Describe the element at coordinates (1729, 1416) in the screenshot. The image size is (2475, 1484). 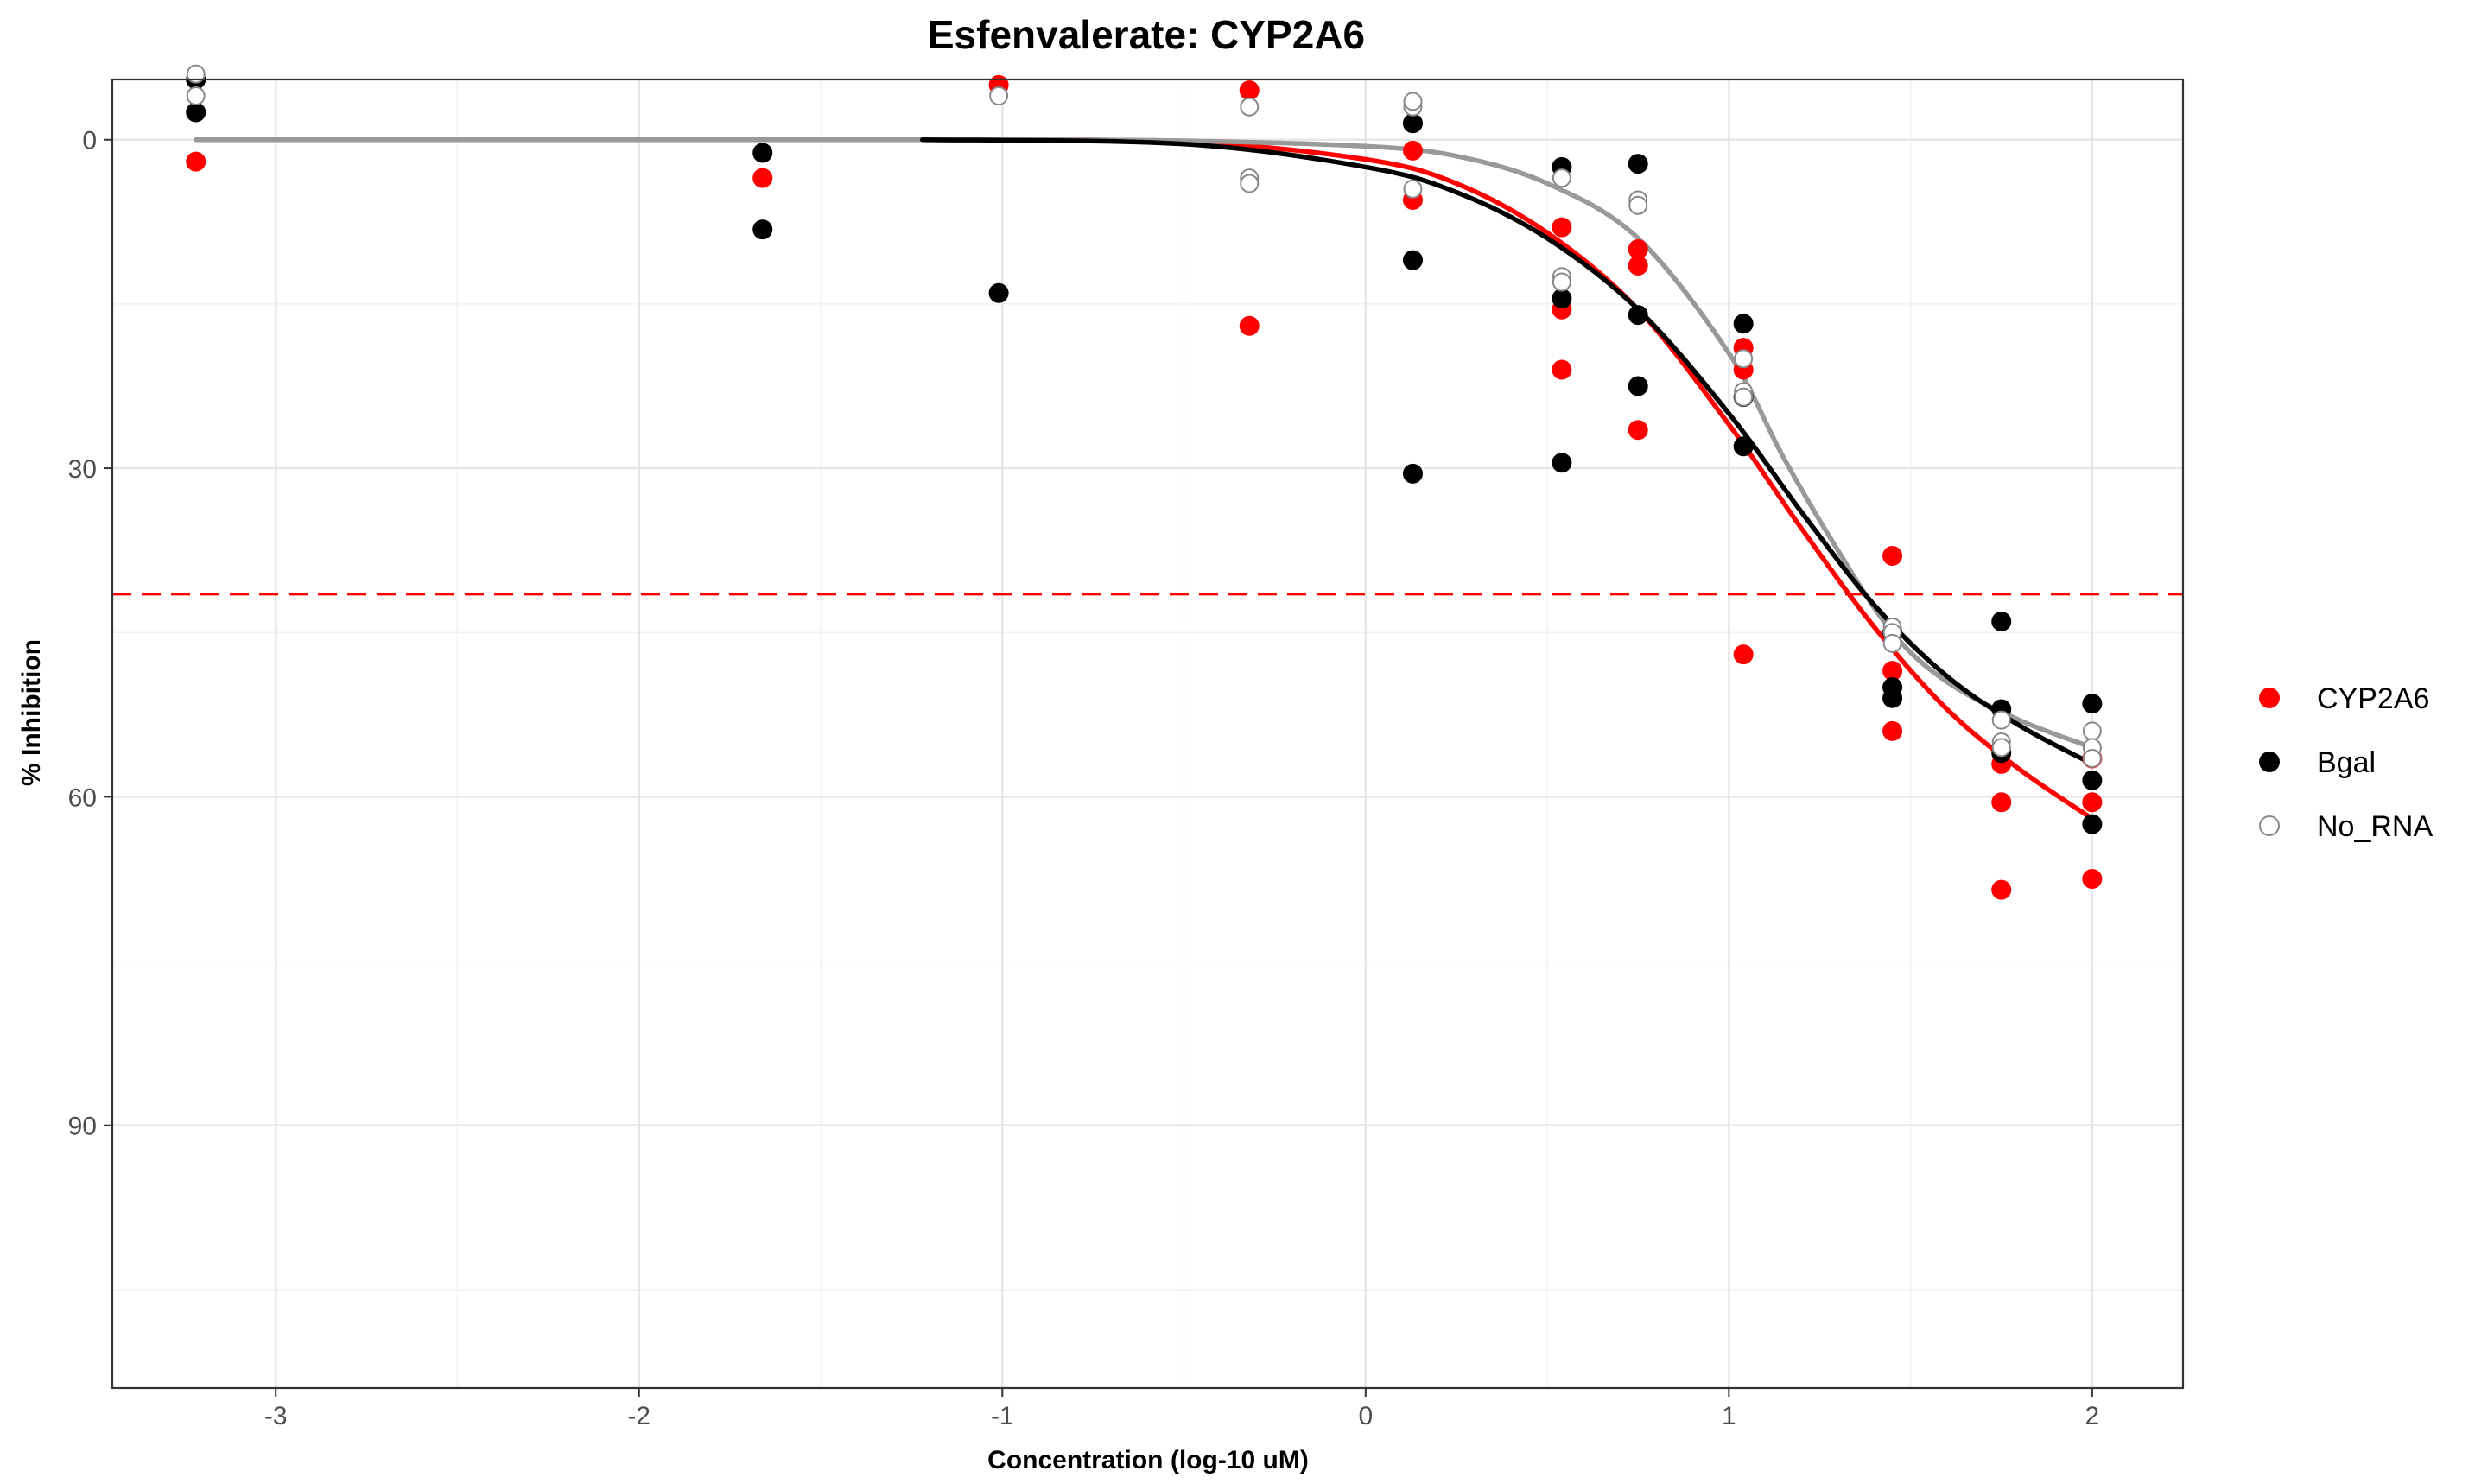
I see `x-tick-label: 1` at that location.